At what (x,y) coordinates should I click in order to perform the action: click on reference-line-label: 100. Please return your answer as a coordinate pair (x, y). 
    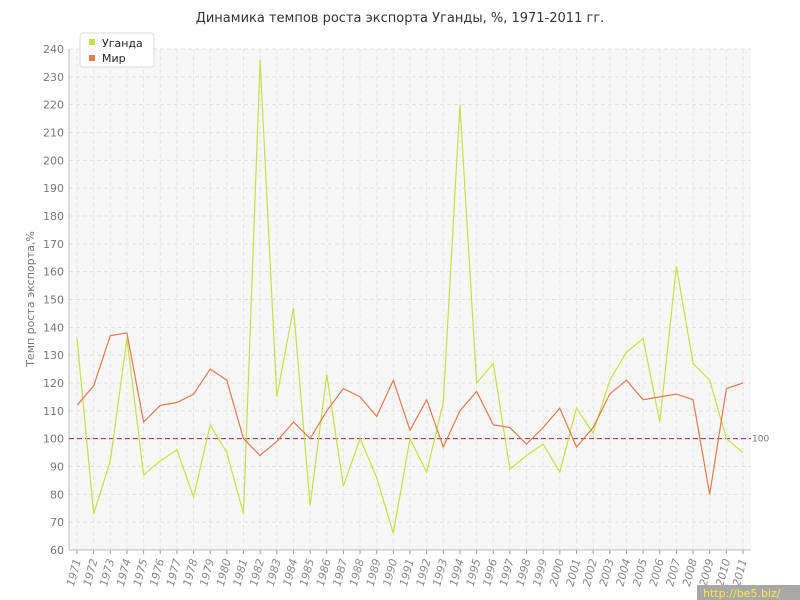
    Looking at the image, I should click on (760, 440).